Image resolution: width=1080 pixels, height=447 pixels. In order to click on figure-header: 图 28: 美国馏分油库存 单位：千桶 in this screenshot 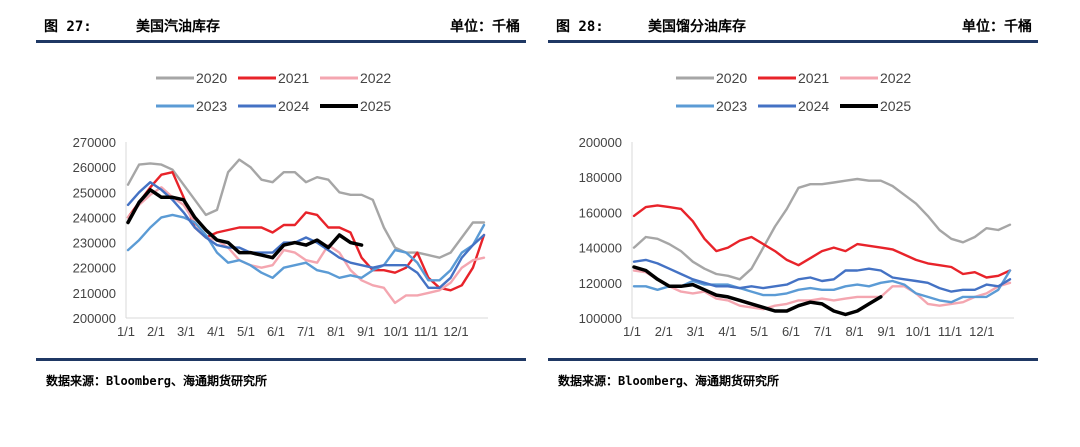, I will do `click(793, 26)`.